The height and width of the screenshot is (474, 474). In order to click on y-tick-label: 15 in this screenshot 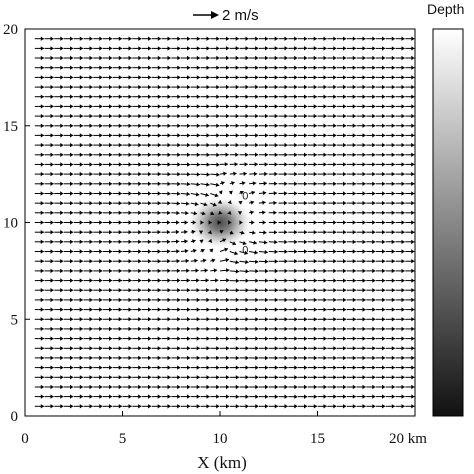, I will do `click(10, 127)`.